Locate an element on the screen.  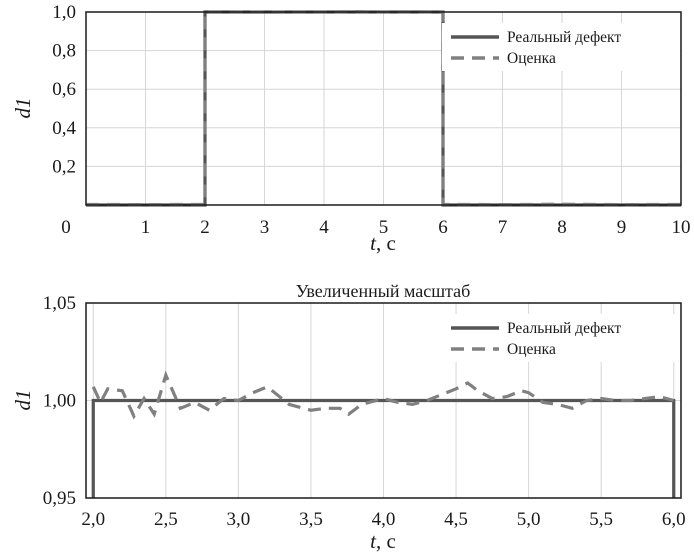
x-tick-label: 2 is located at coordinates (205, 227).